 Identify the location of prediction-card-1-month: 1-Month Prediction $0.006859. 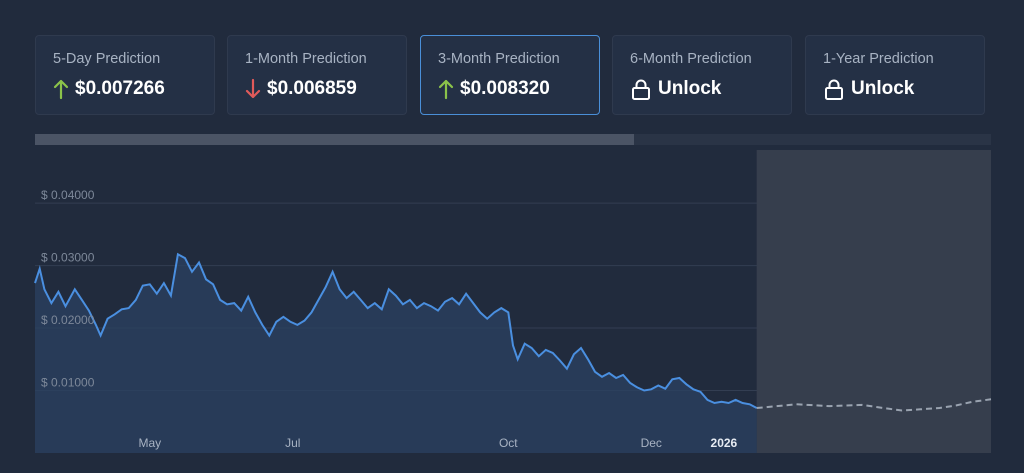
(317, 75).